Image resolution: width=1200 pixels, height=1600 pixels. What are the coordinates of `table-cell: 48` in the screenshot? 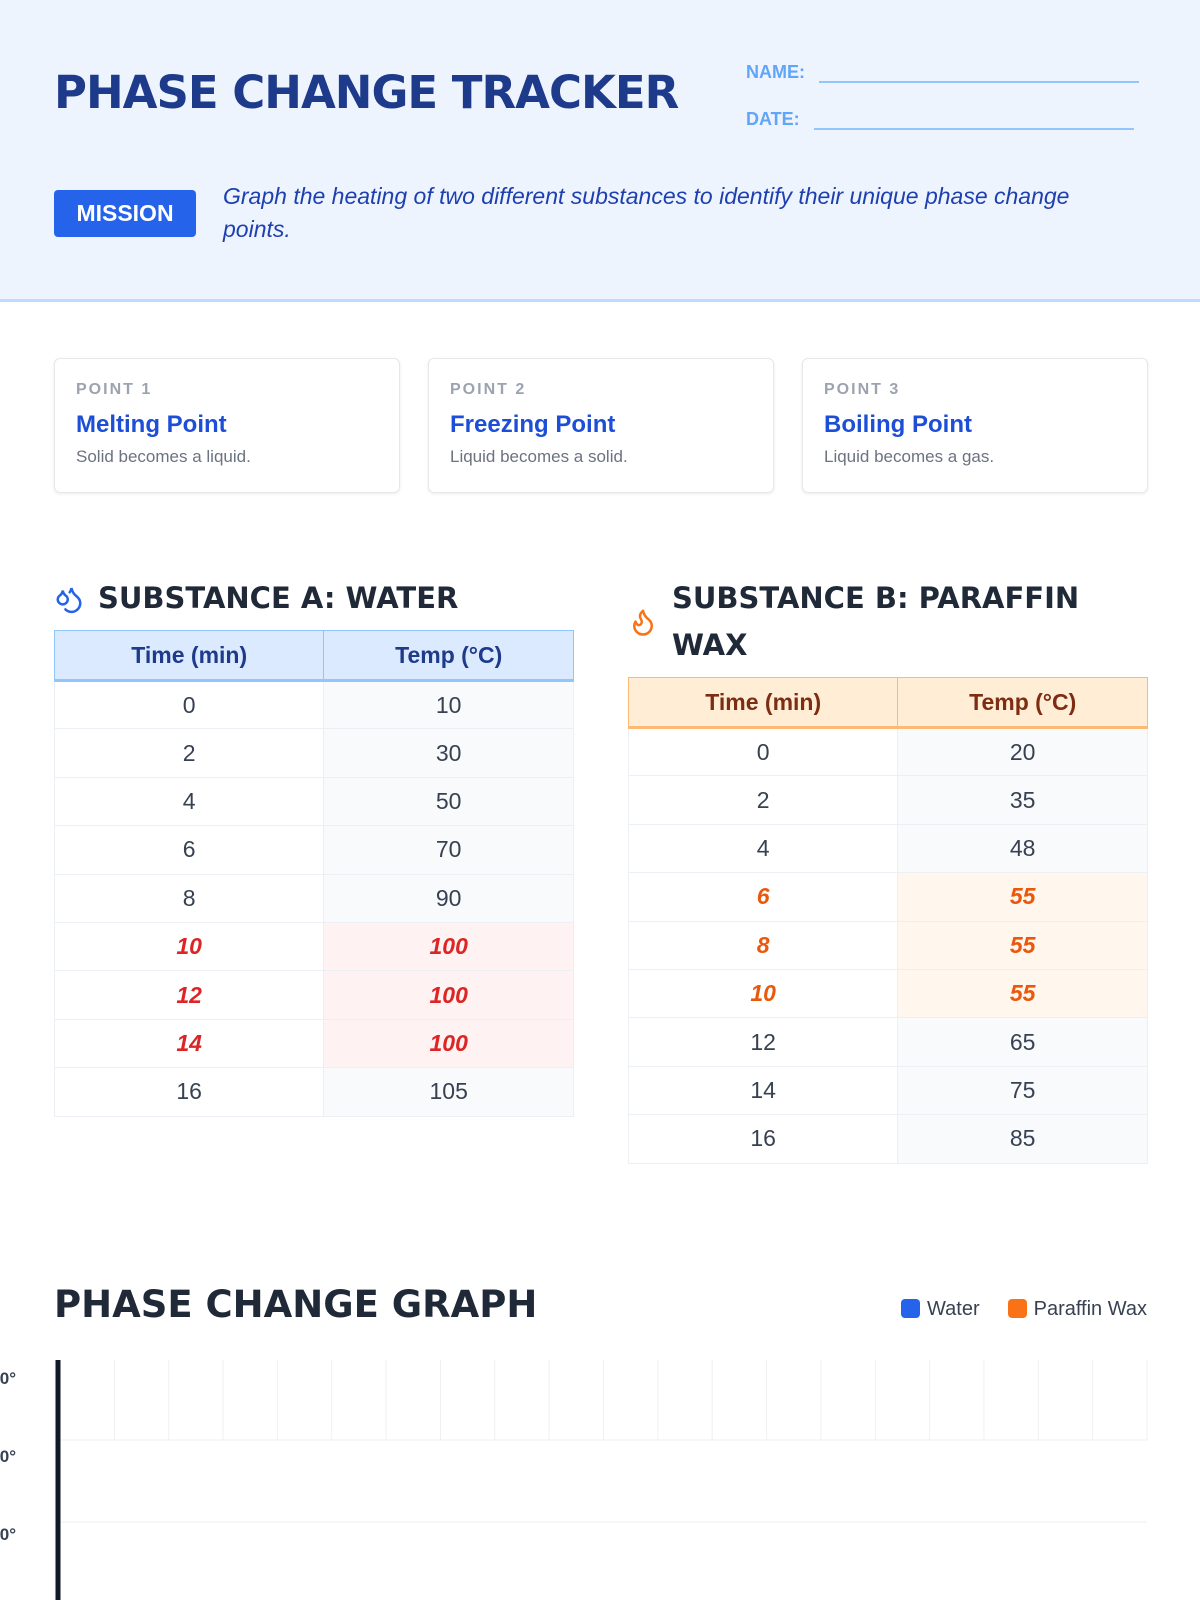 It's located at (1022, 848).